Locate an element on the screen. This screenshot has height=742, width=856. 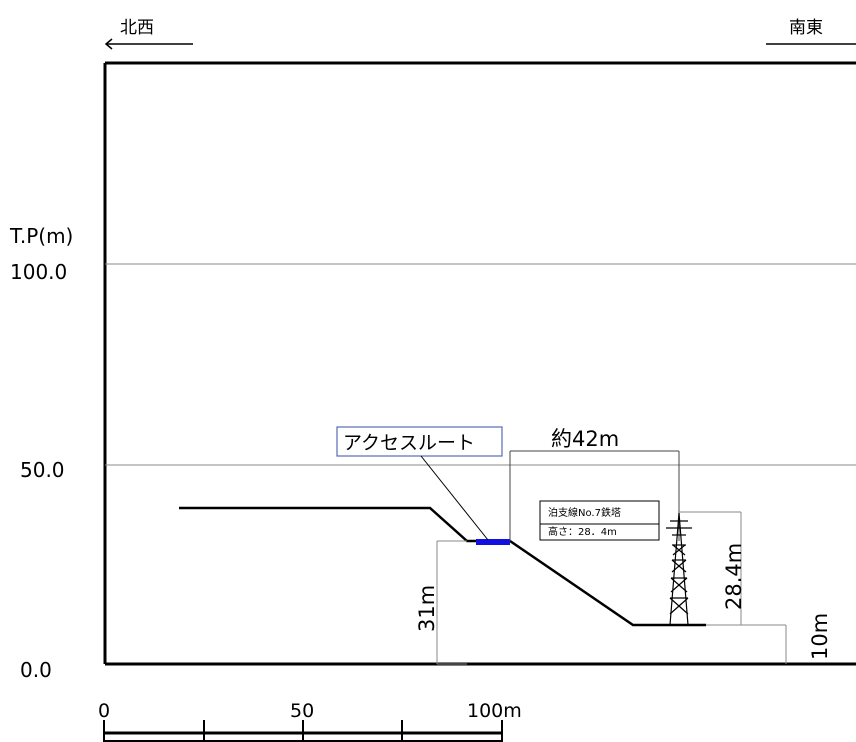
height-28m-dimension: 28.4m is located at coordinates (712, 568).